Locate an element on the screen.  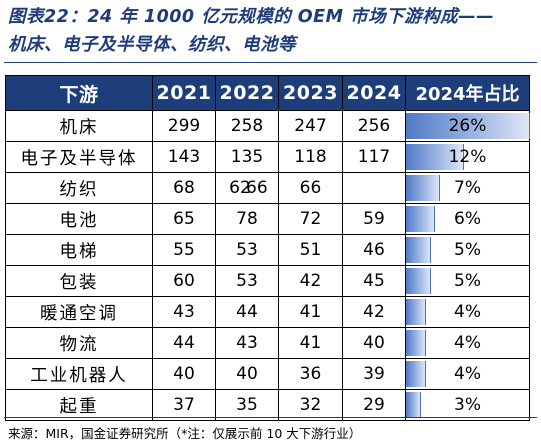
table-row: 电子及半导体 143 135 118 117 12% is located at coordinates (267, 157).